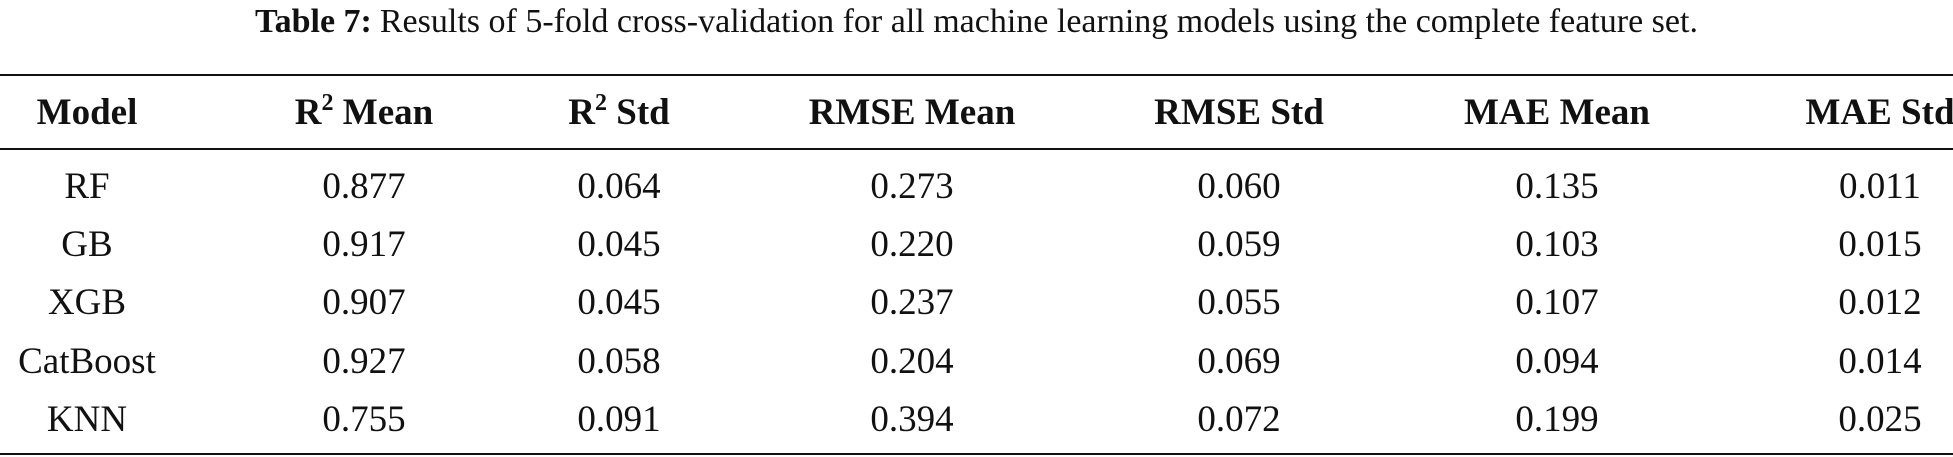 The width and height of the screenshot is (1953, 457). What do you see at coordinates (912, 303) in the screenshot?
I see `metric-value: 0.237` at bounding box center [912, 303].